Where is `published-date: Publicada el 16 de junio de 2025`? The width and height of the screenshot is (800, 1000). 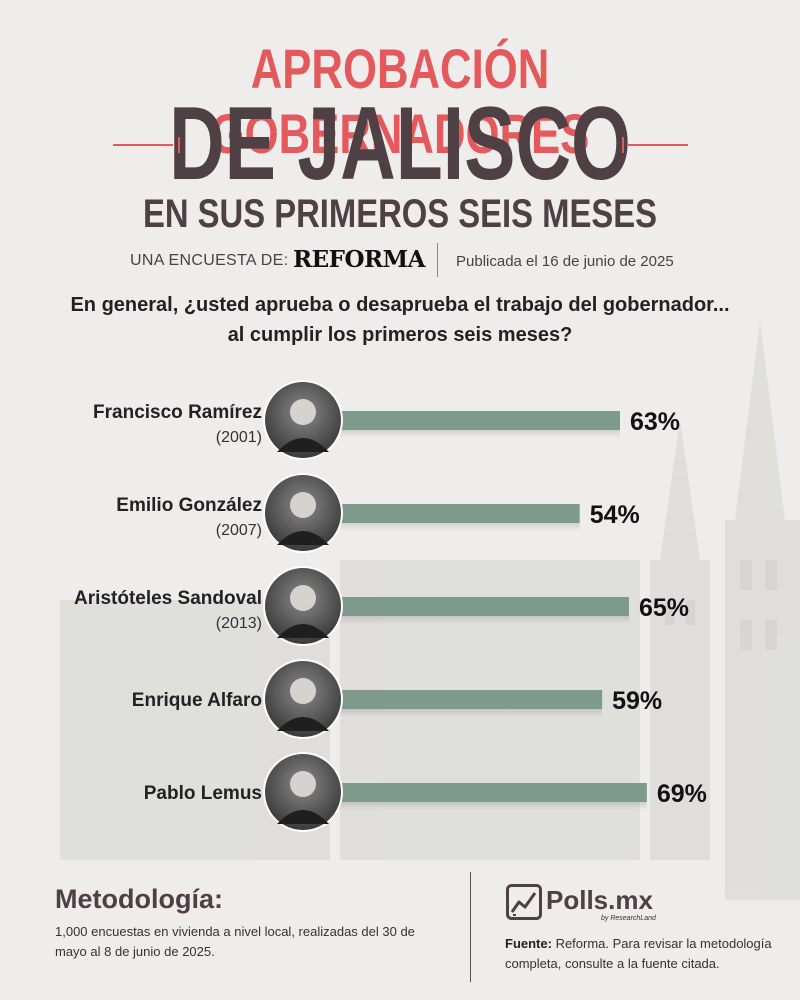
published-date: Publicada el 16 de junio de 2025 is located at coordinates (565, 261).